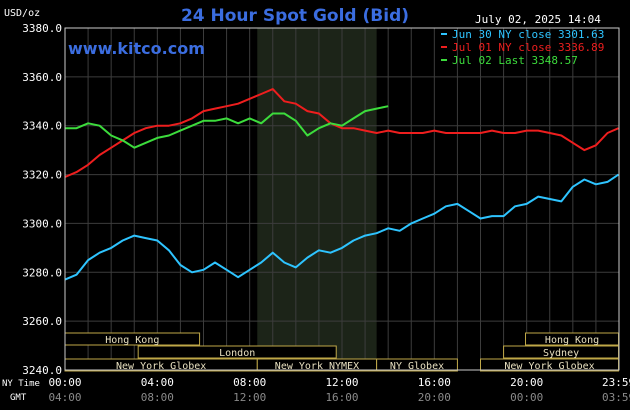  Describe the element at coordinates (42, 77) in the screenshot. I see `y-tick-label: 3360.0` at that location.